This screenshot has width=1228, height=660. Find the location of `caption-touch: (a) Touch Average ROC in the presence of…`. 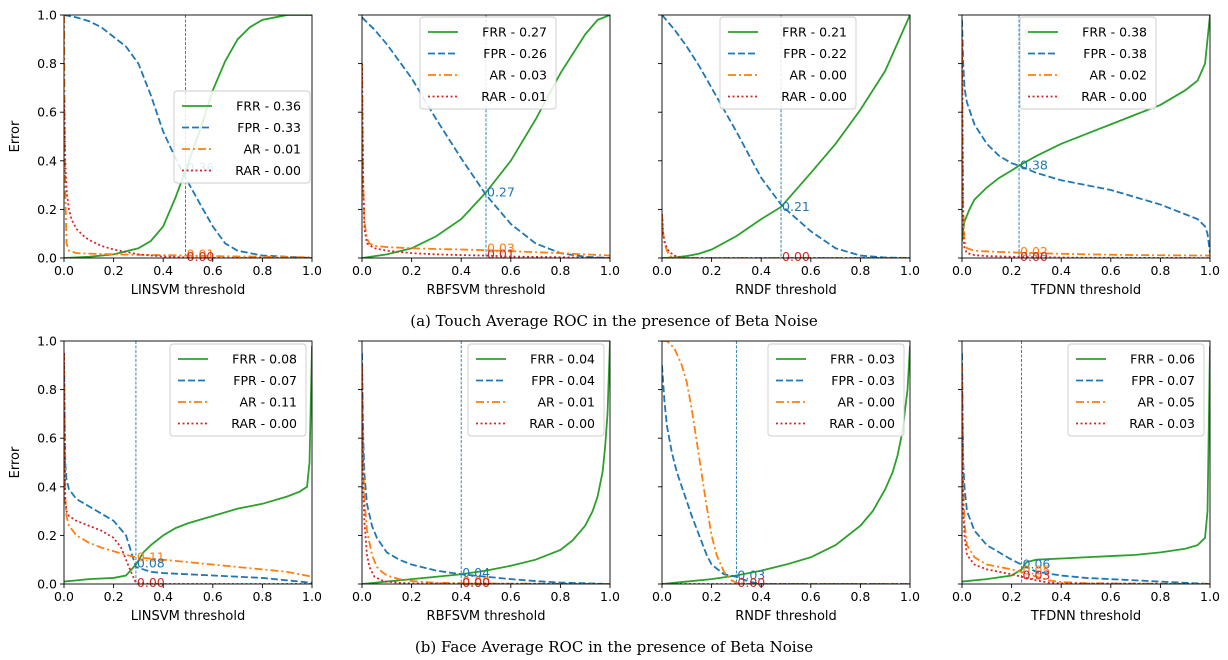

caption-touch: (a) Touch Average ROC in the presence of… is located at coordinates (614, 321).